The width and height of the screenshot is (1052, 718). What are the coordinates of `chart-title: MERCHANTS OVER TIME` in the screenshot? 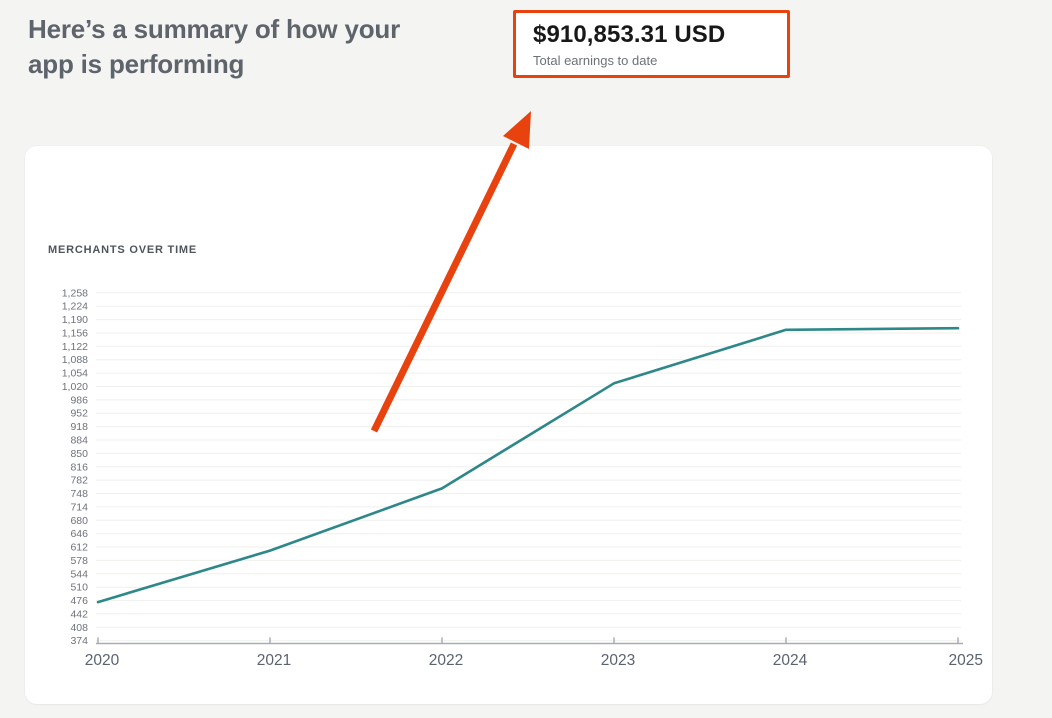 It's located at (123, 250).